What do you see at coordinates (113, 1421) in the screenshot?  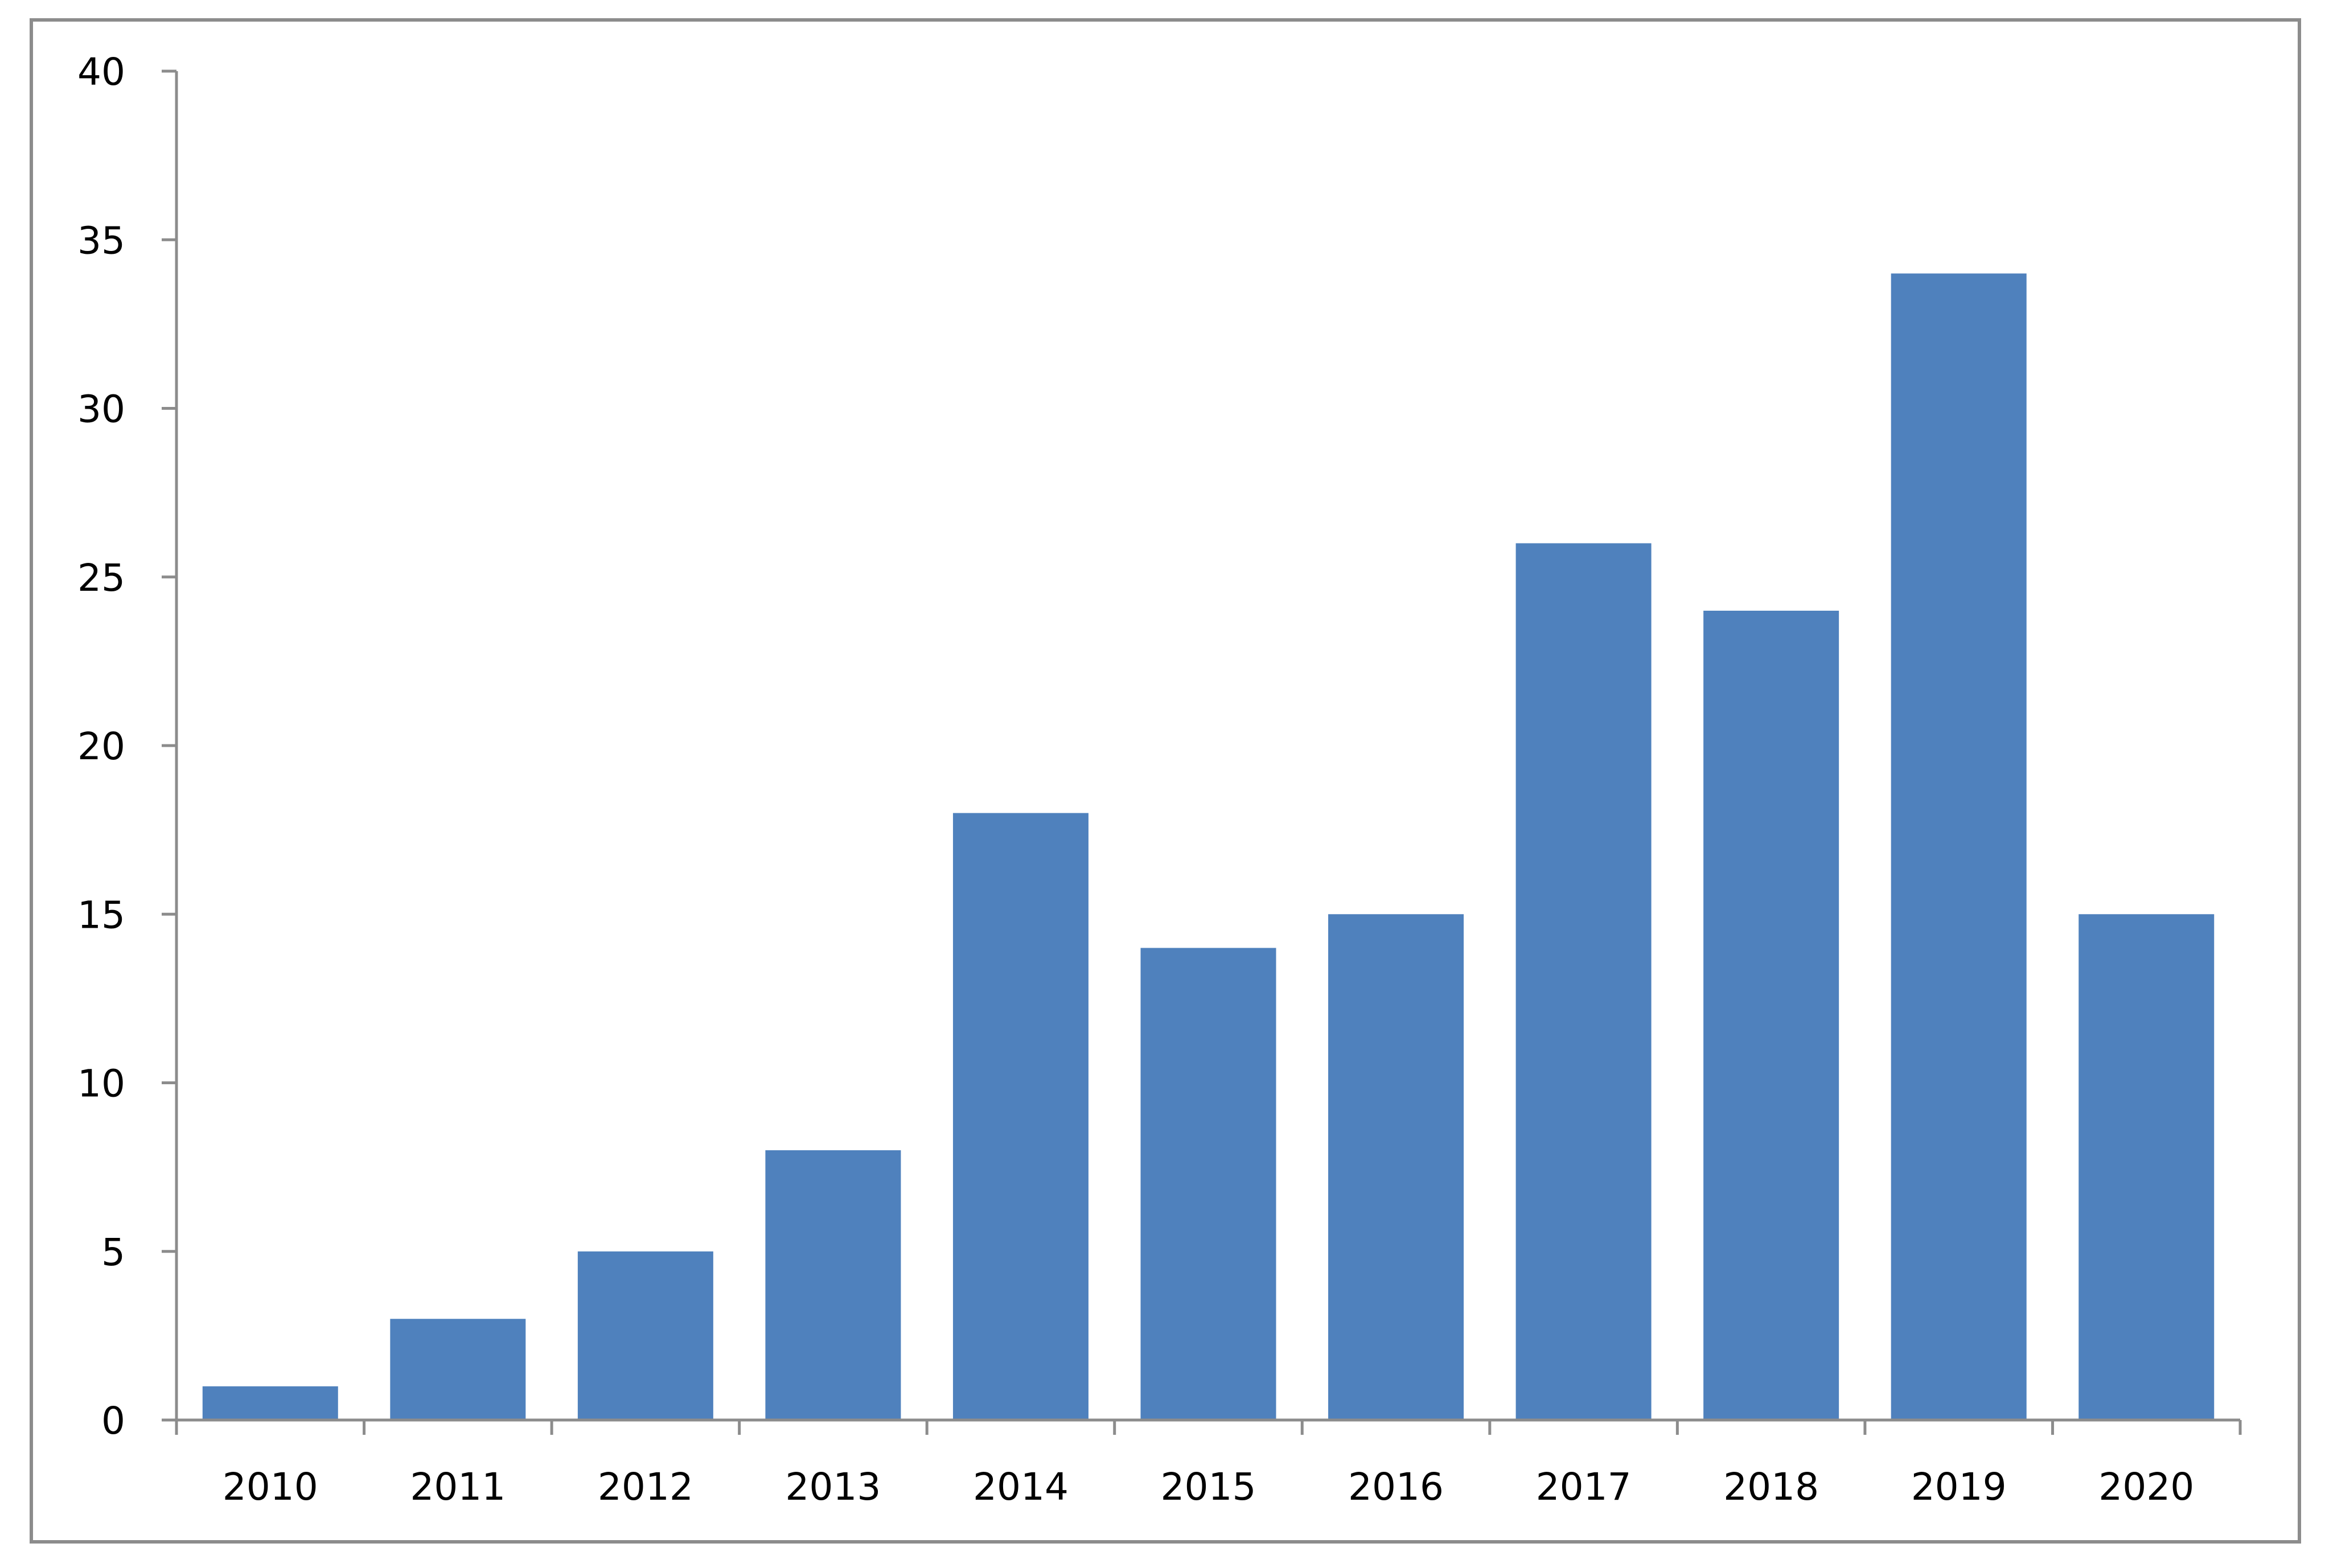 I see `y-tick-label-0: 0` at bounding box center [113, 1421].